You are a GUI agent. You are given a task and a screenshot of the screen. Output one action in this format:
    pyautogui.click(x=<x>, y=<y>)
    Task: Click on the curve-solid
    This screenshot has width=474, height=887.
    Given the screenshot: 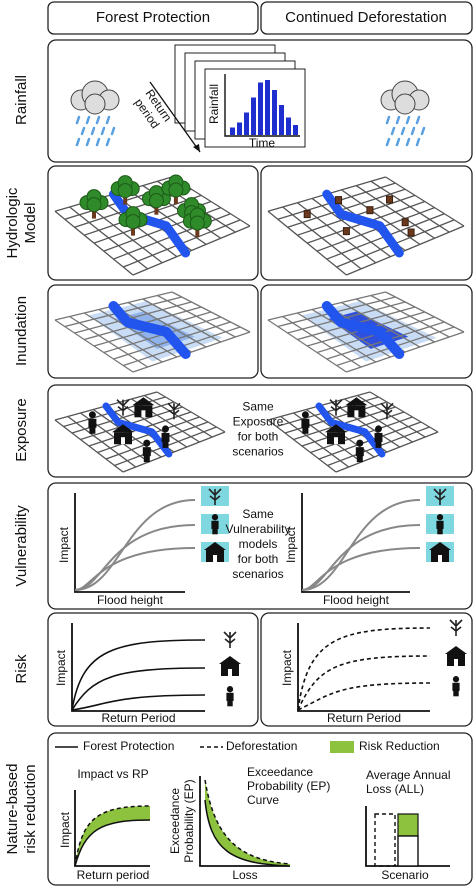 What is the action you would take?
    pyautogui.click(x=247, y=833)
    